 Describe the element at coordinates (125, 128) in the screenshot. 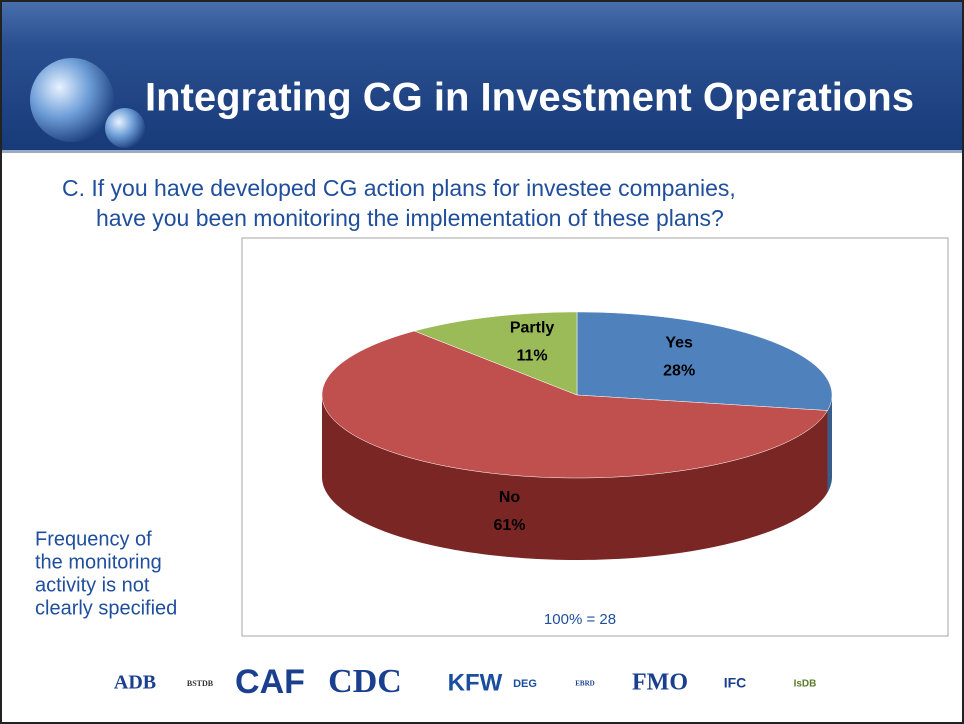

I see `globe-icon-small` at that location.